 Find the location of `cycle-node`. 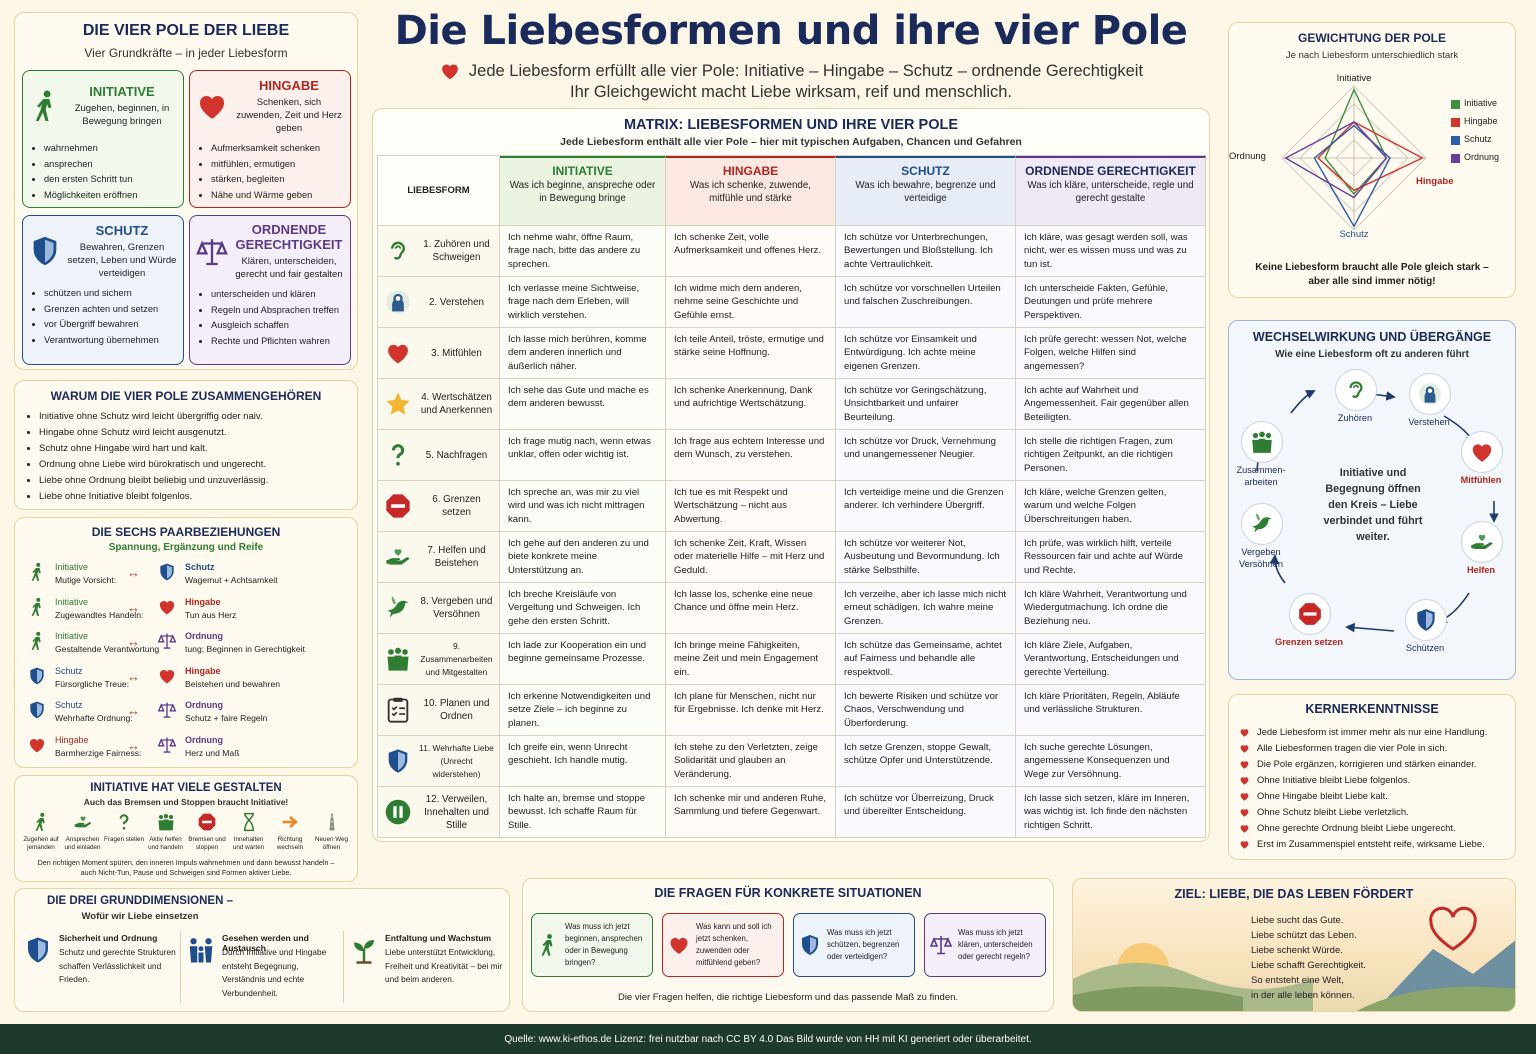

cycle-node is located at coordinates (1482, 452).